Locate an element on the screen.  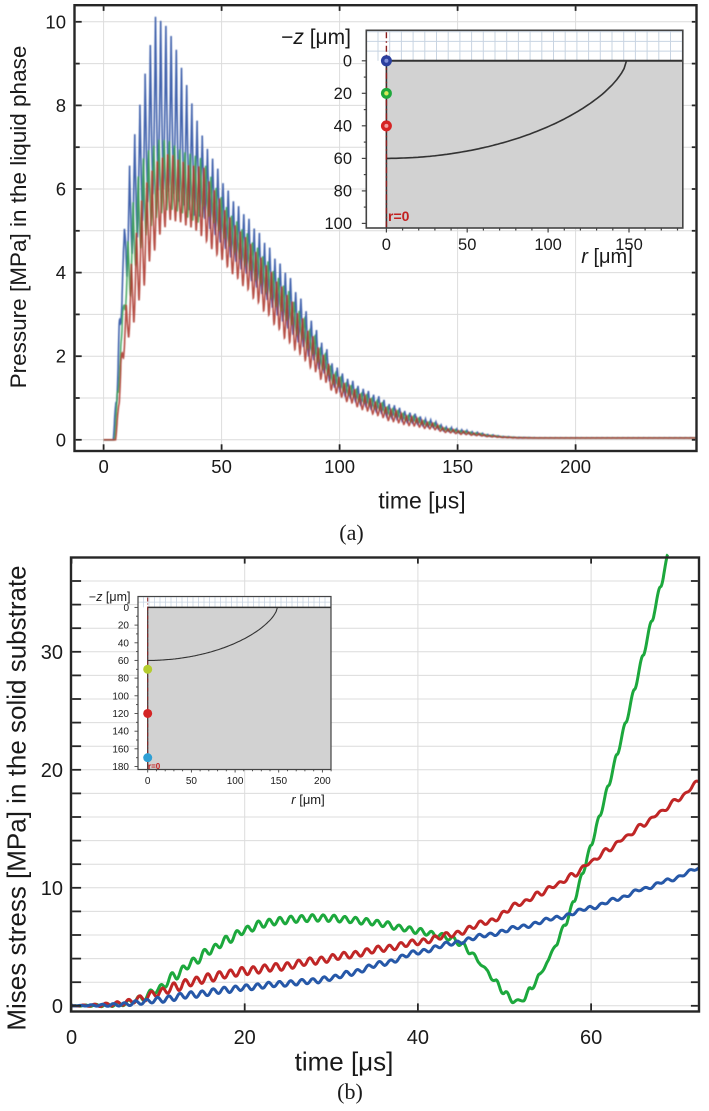
svg-text: 120 is located at coordinates (120, 714).